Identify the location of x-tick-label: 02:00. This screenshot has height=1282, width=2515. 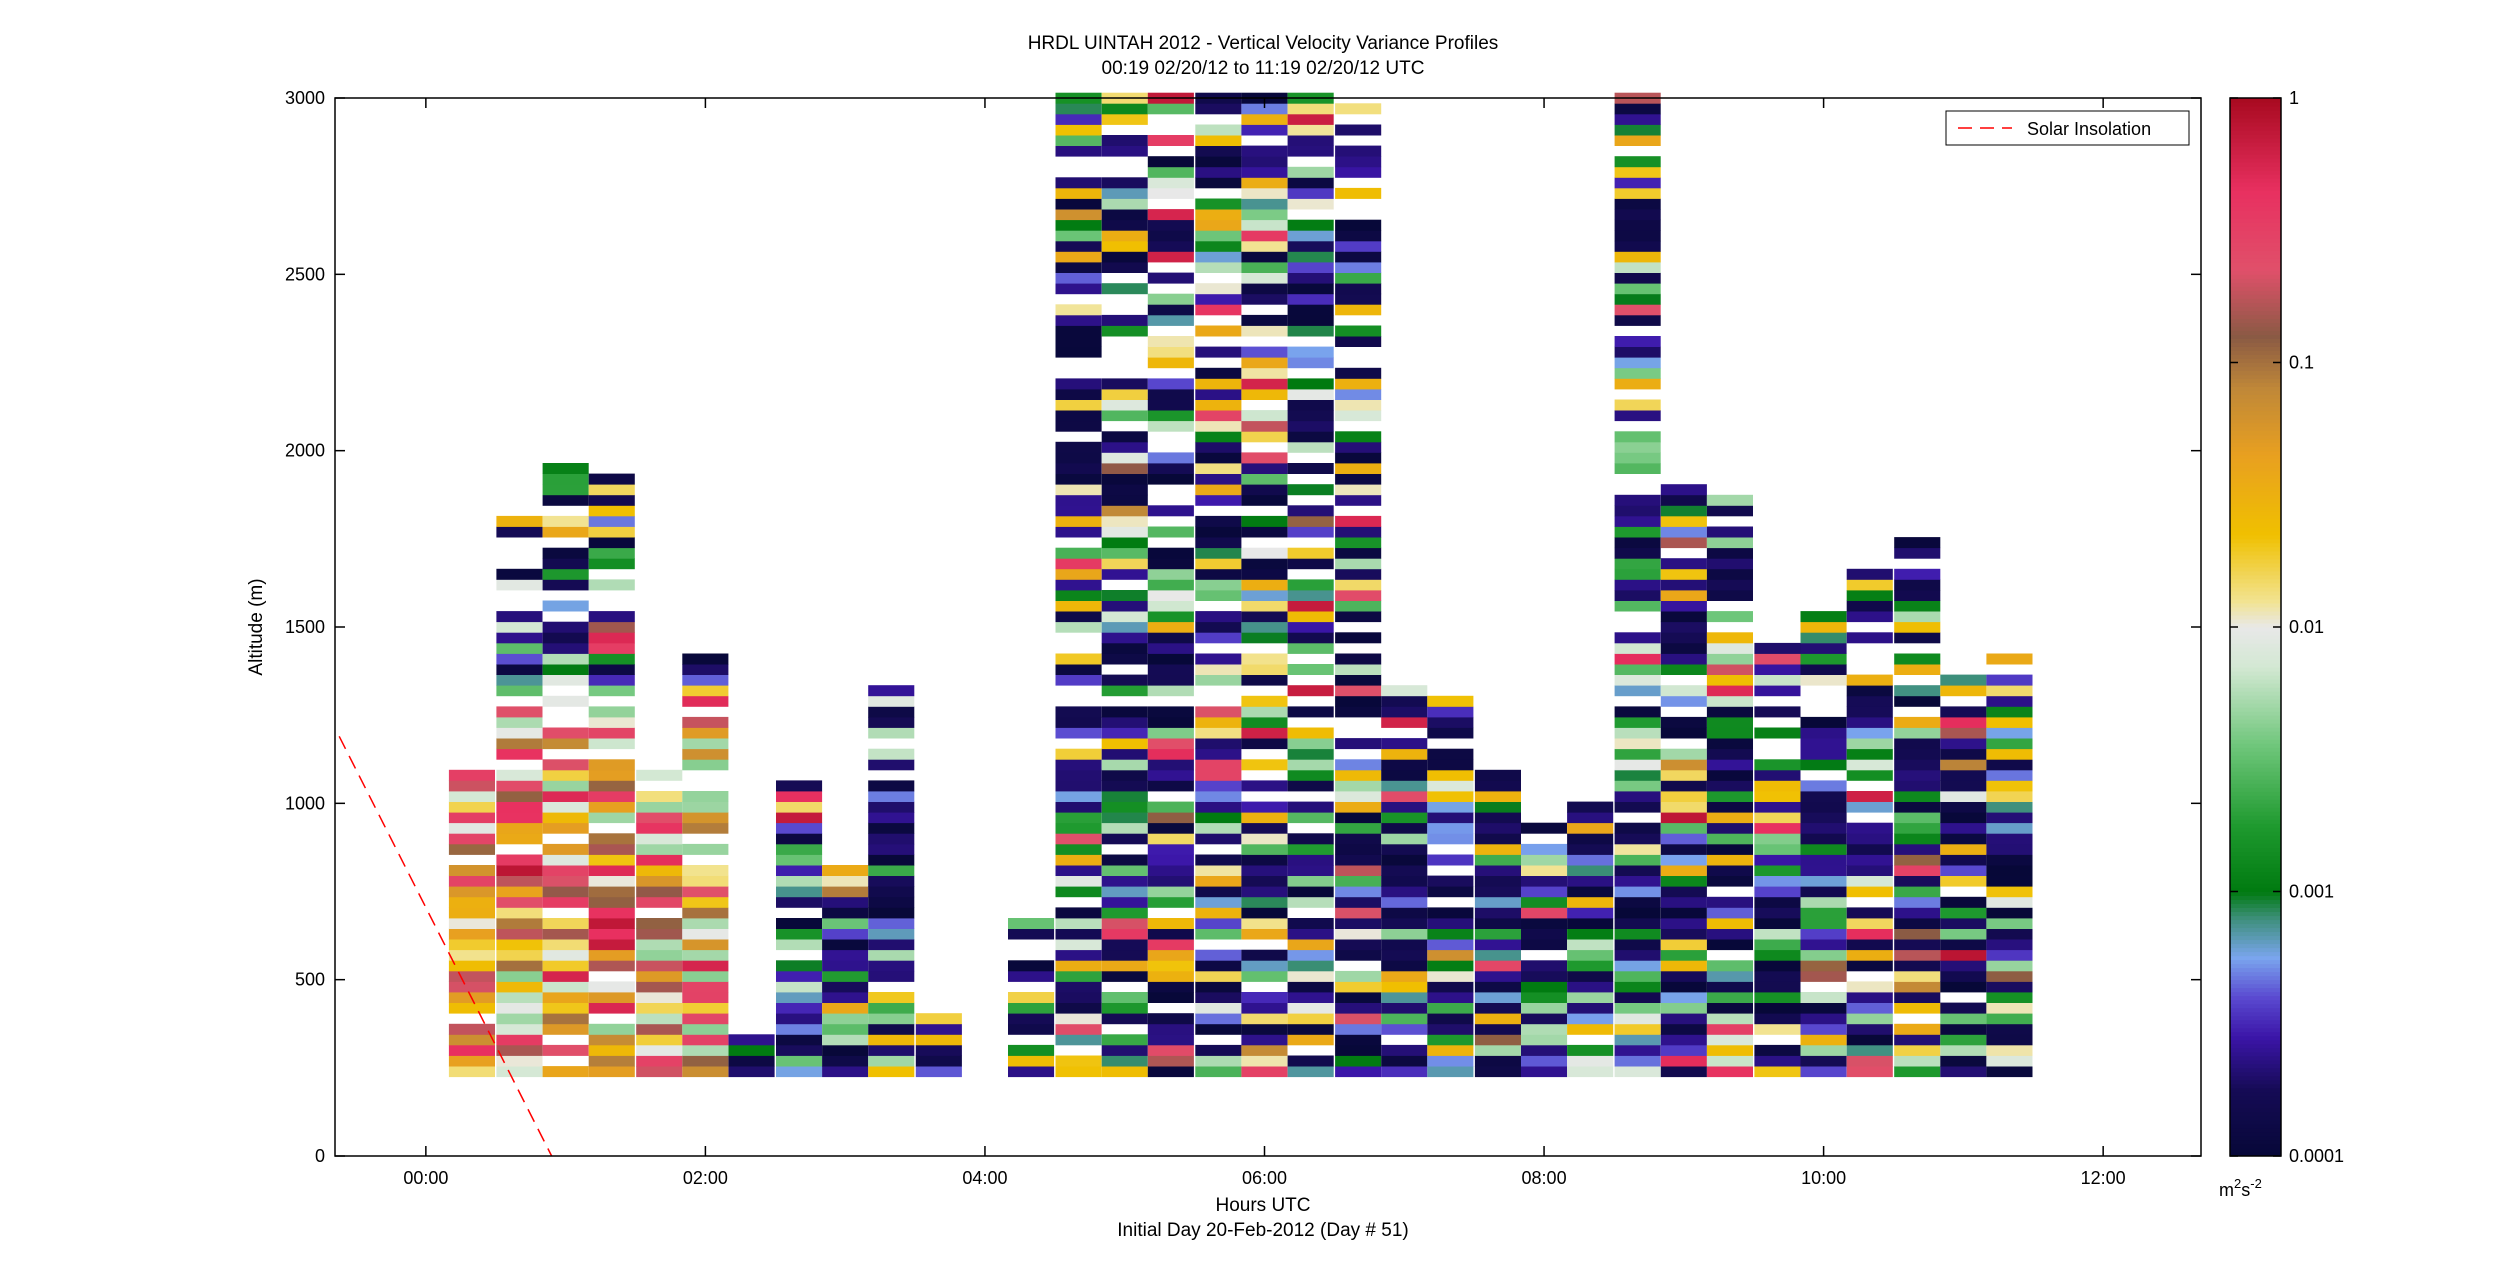
(705, 1178).